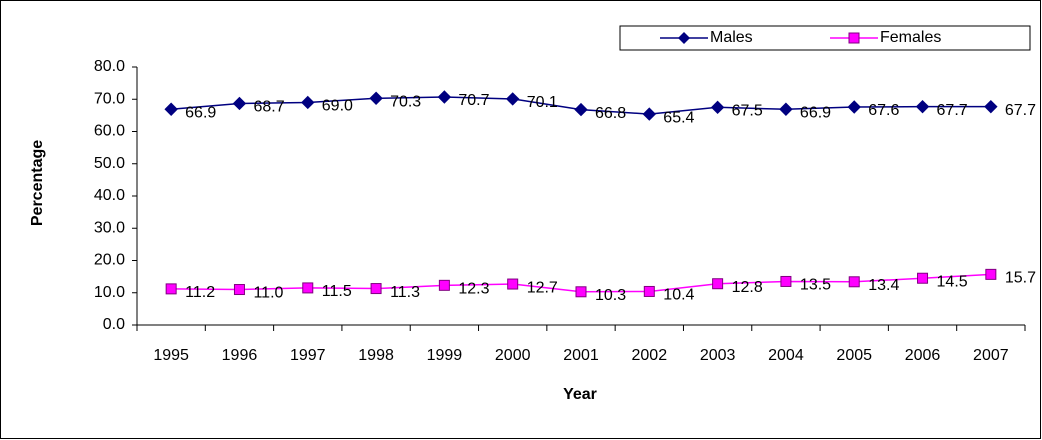 Image resolution: width=1042 pixels, height=440 pixels. I want to click on x-tick-label: 2006, so click(923, 355).